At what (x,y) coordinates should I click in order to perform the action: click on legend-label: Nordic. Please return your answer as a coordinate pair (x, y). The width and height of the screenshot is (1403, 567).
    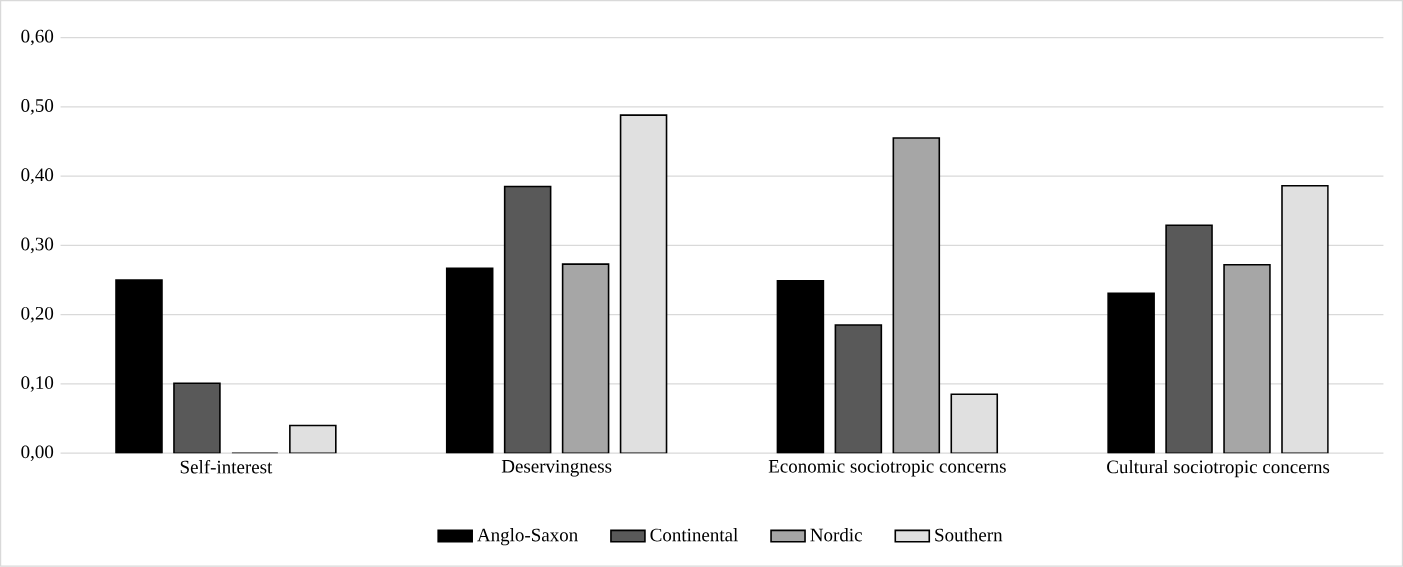
    Looking at the image, I should click on (836, 535).